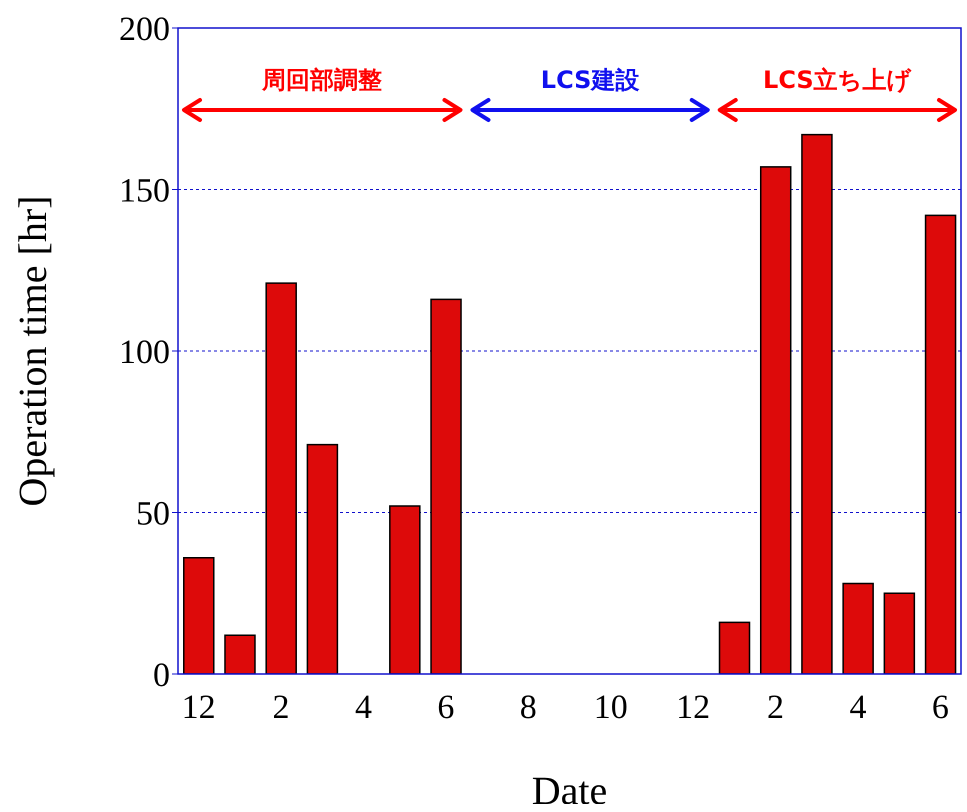 This screenshot has width=967, height=812. Describe the element at coordinates (153, 514) in the screenshot. I see `y-tick-label: 50` at that location.